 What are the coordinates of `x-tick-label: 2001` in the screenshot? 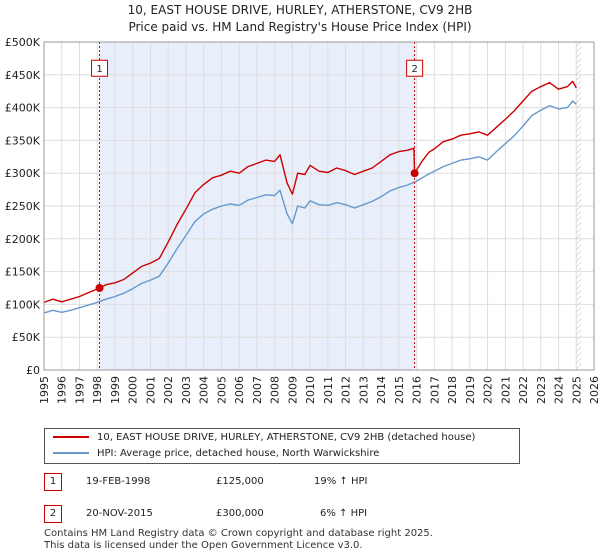 It's located at (150, 390).